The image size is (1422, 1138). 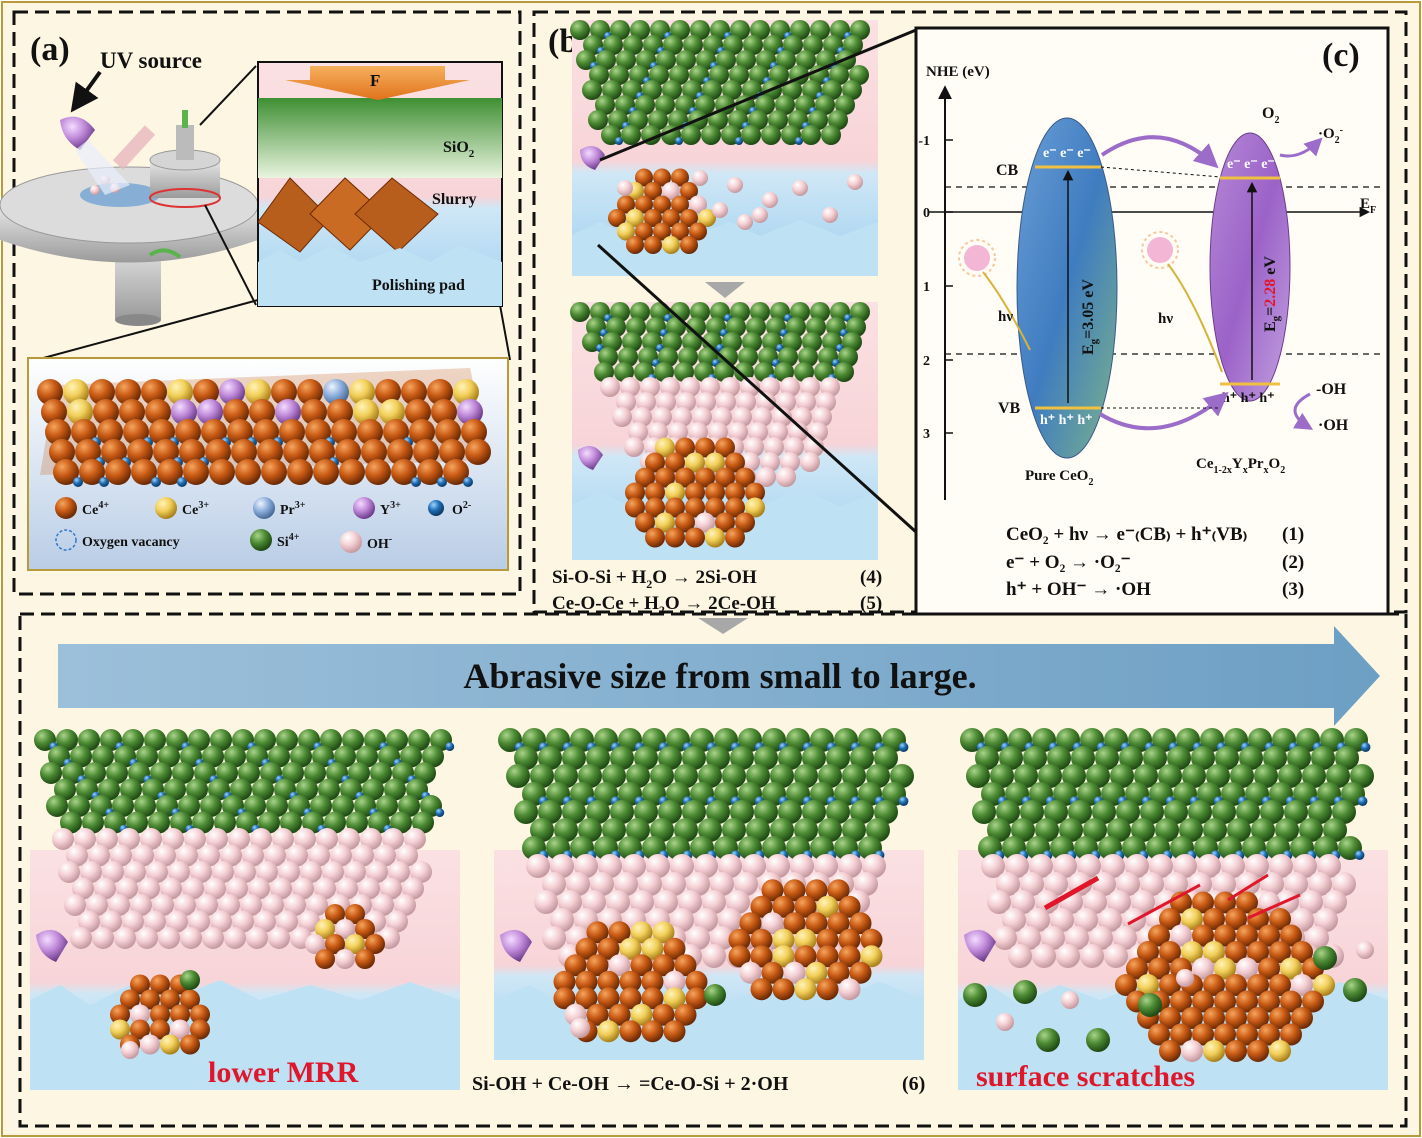 I want to click on equation-1-number: (1), so click(x=1293, y=534).